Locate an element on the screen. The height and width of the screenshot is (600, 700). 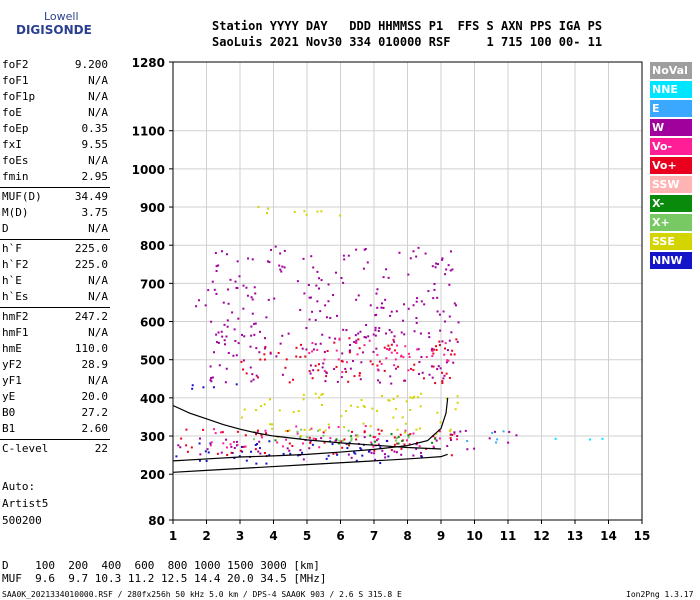
y-tick-label: 1000 is located at coordinates (148, 170).